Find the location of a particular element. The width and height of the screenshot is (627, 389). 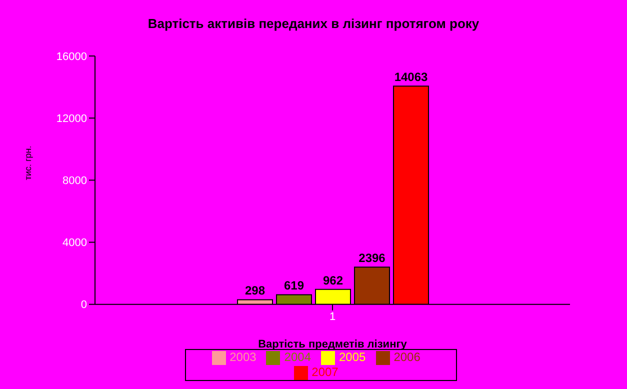

data-label: 2396 is located at coordinates (372, 258).